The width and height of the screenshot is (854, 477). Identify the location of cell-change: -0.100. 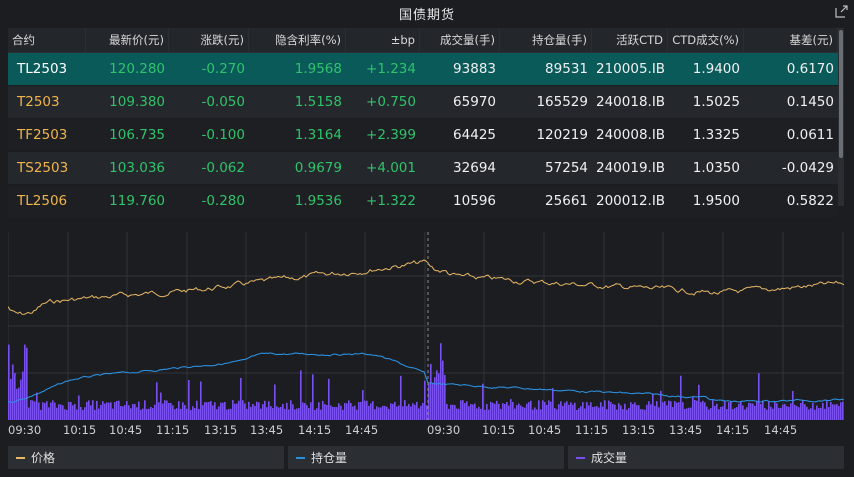
(223, 135).